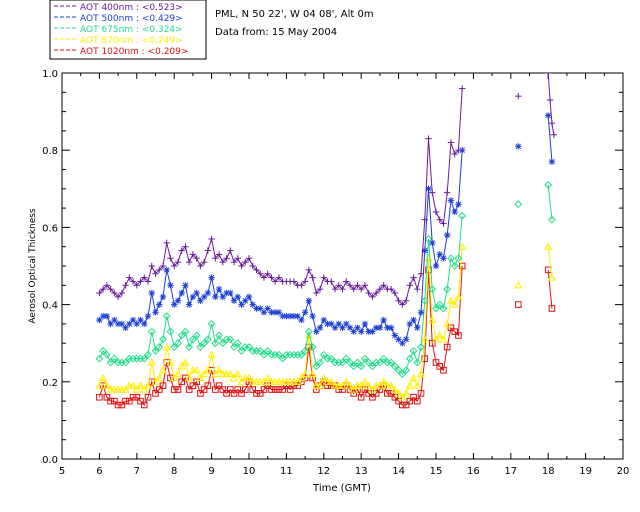 The image size is (640, 512). What do you see at coordinates (276, 32) in the screenshot?
I see `date-label: Data from: 15 May 2004` at bounding box center [276, 32].